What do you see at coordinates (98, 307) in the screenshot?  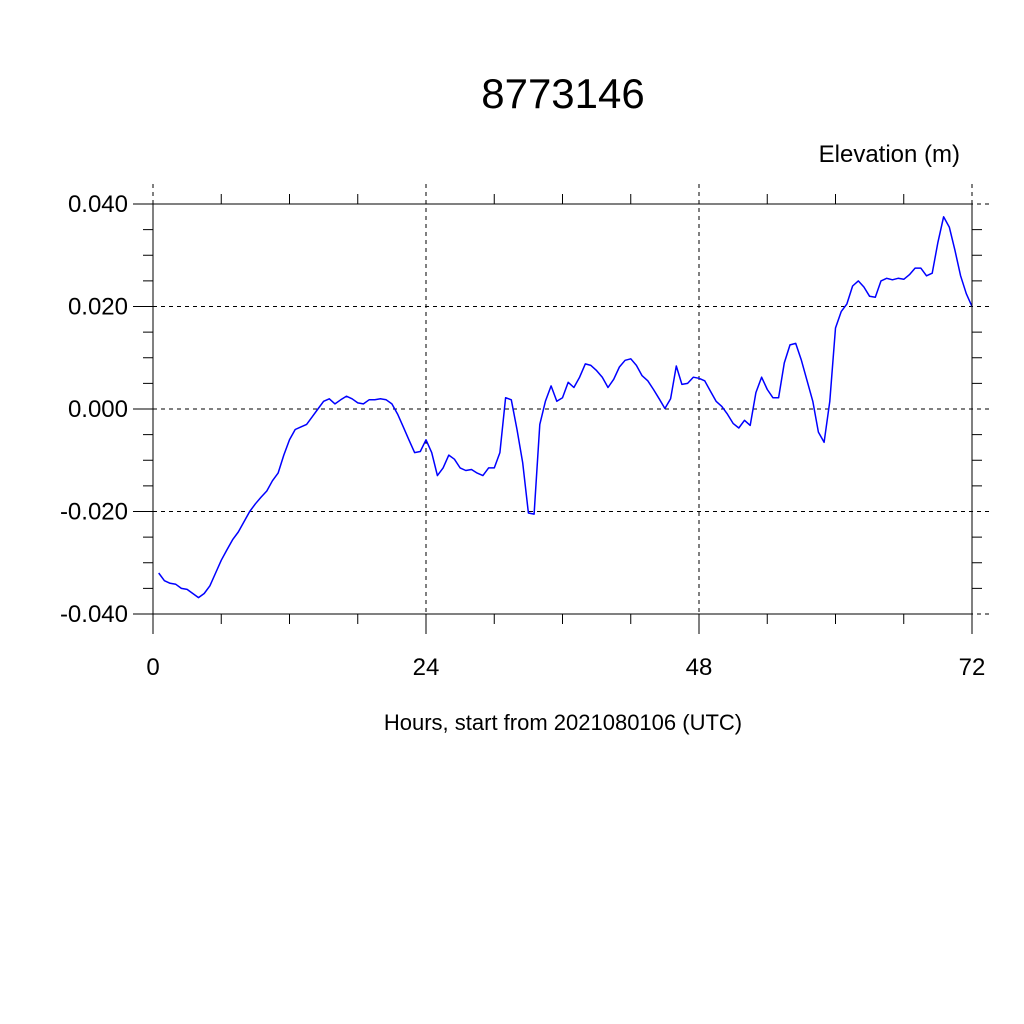 I see `y-tick-label: 0.020` at bounding box center [98, 307].